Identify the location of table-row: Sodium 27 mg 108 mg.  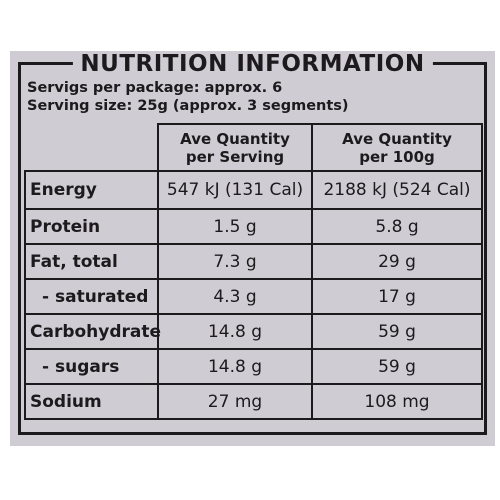
(253, 401).